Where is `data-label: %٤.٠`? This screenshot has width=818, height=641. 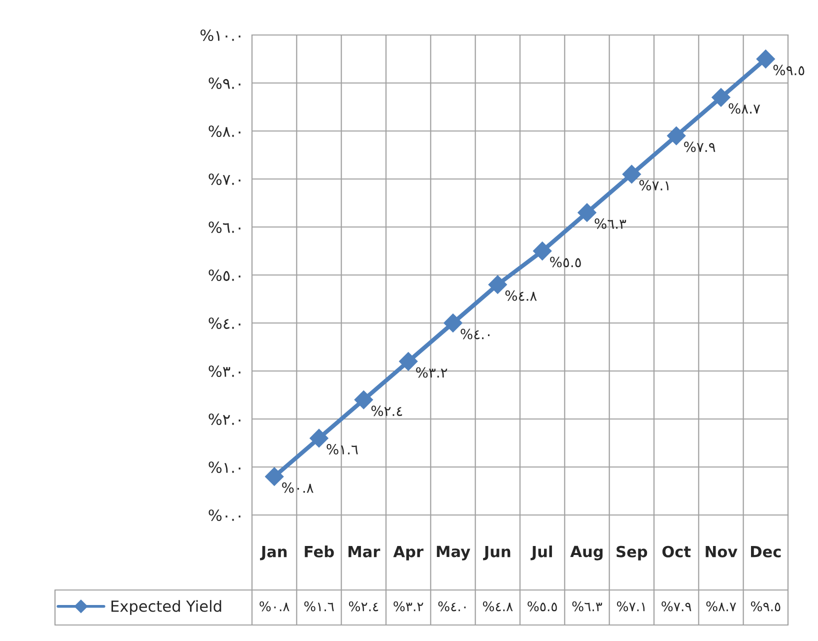 data-label: %٤.٠ is located at coordinates (452, 606).